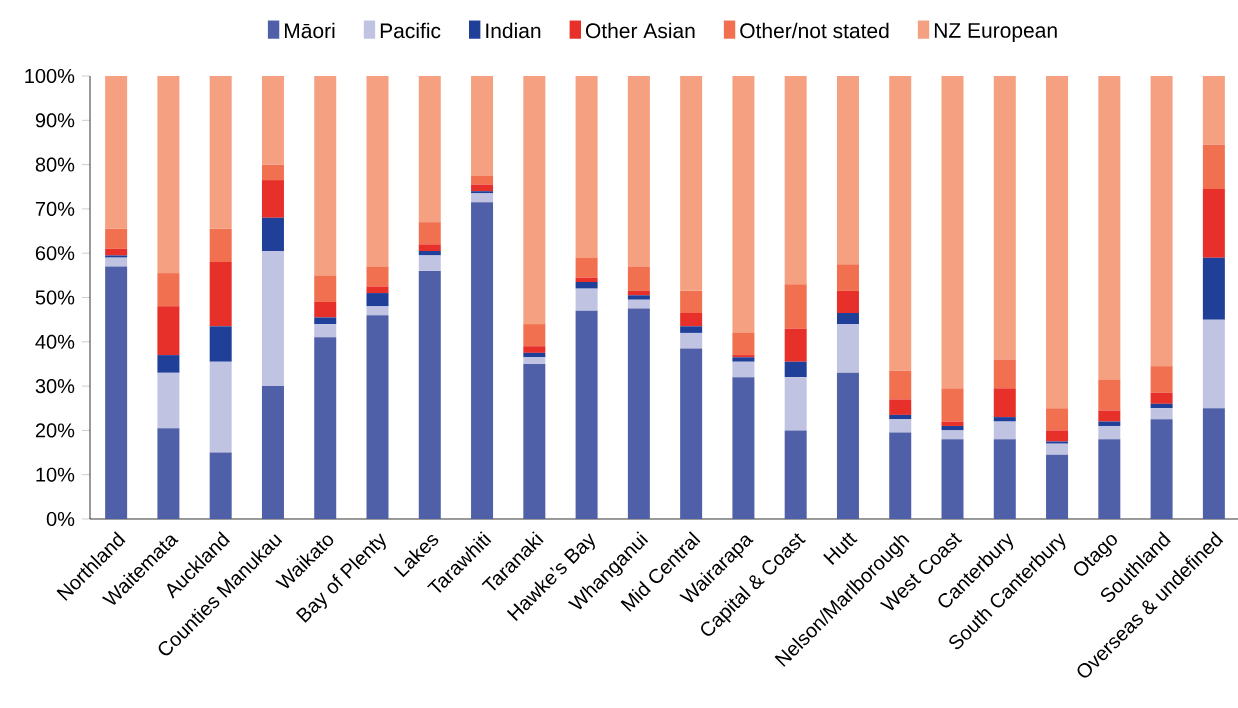 This screenshot has width=1238, height=708. What do you see at coordinates (640, 30) in the screenshot?
I see `legend-label: Other Asian` at bounding box center [640, 30].